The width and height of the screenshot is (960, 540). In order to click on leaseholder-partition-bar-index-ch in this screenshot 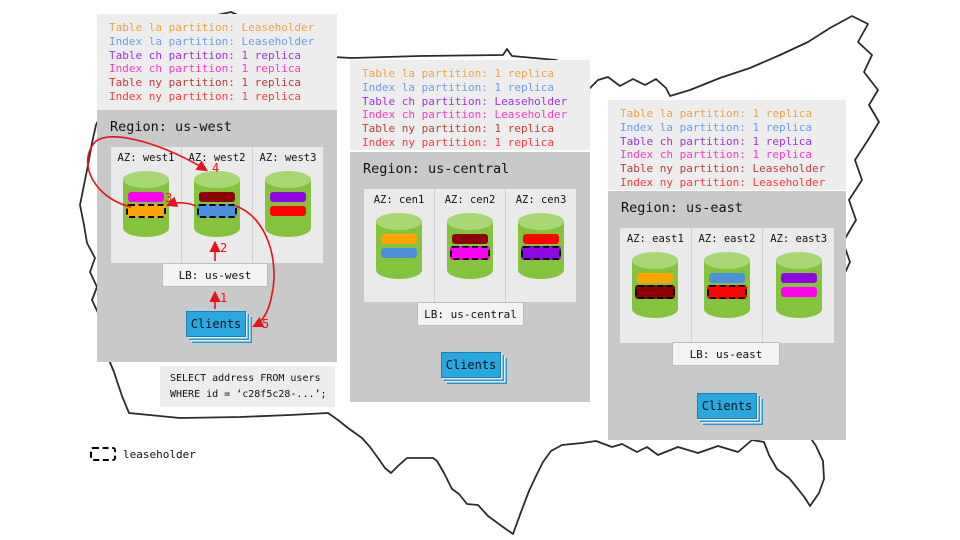, I will do `click(470, 253)`.